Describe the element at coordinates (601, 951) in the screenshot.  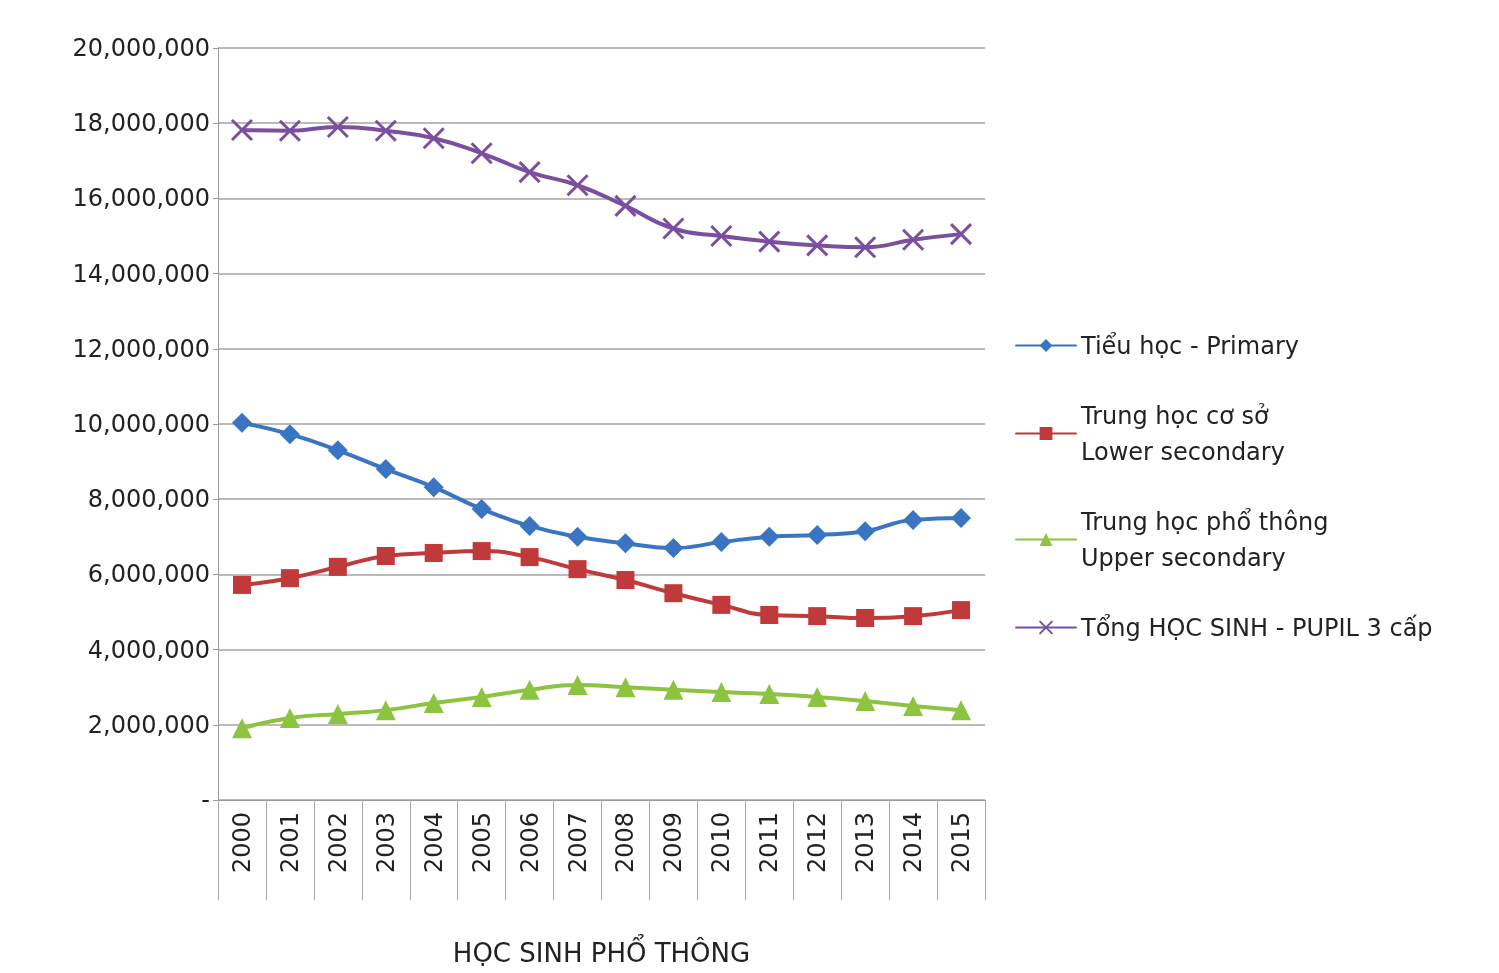
I see `x-axis-title: HỌC SINH PHỔ THÔNG` at that location.